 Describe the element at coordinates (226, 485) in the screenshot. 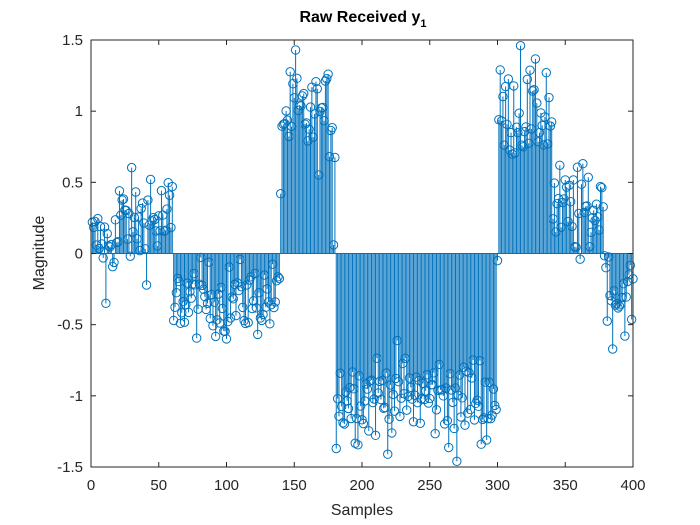

I see `x-tick-label: 100` at that location.